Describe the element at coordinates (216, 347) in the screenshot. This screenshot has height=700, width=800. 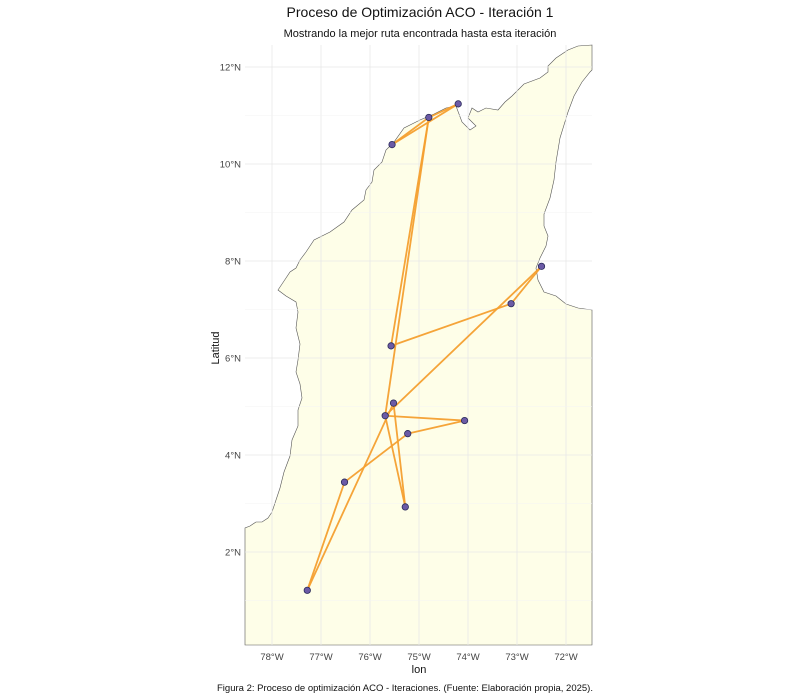
I see `y-axis-label: Latitud` at that location.